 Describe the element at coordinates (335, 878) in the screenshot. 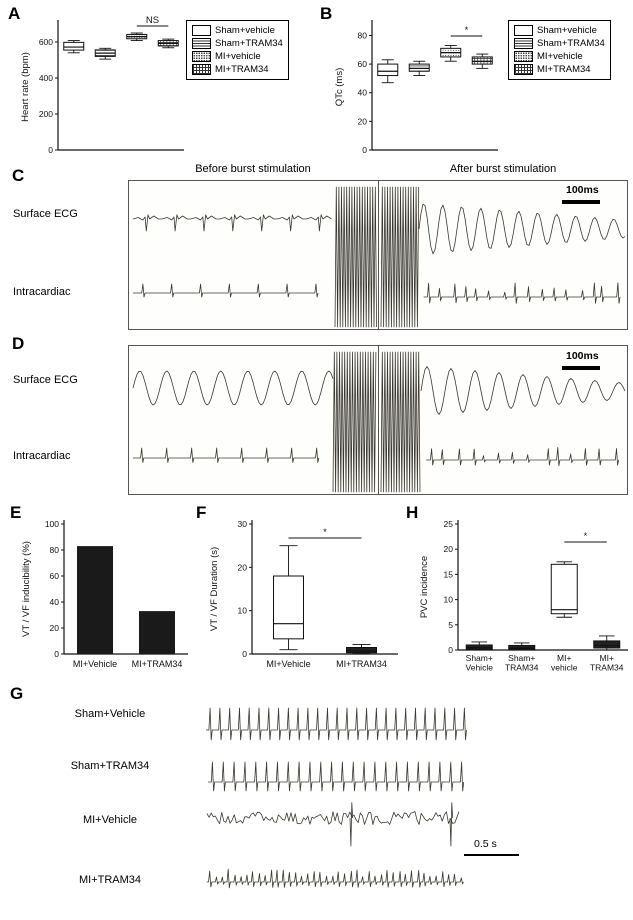

I see `ecg-trace-mi-tram34` at that location.